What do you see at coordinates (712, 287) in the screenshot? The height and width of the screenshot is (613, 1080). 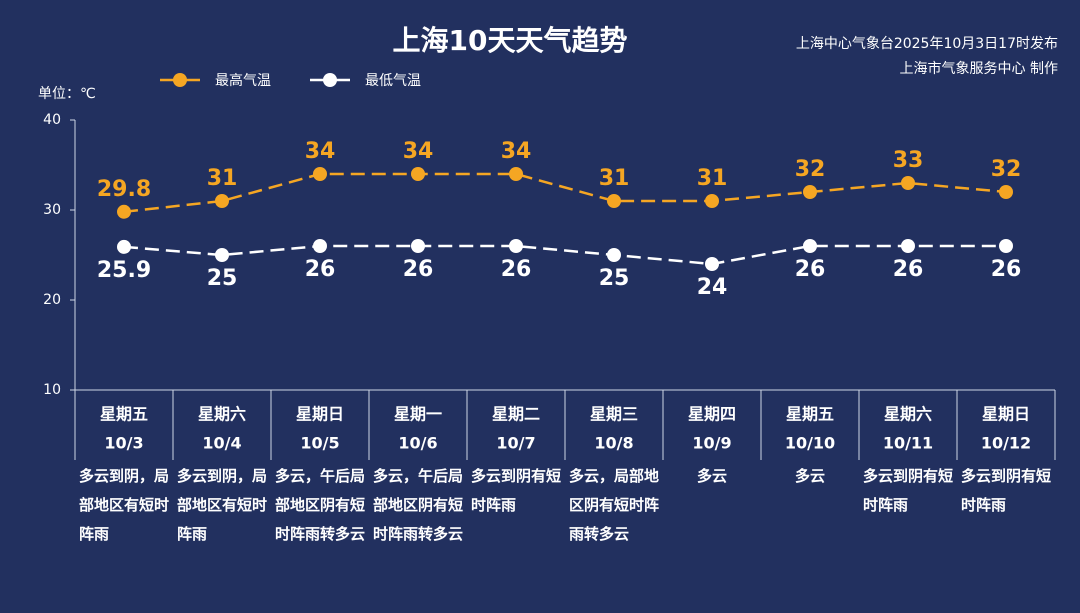 I see `data-label: 24` at bounding box center [712, 287].